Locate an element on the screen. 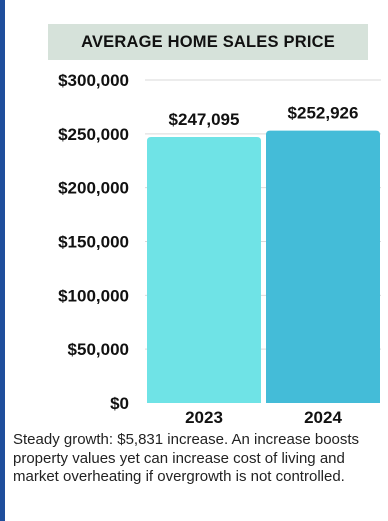 This screenshot has height=521, width=388. y-tick-label: $50,000 is located at coordinates (98, 349).